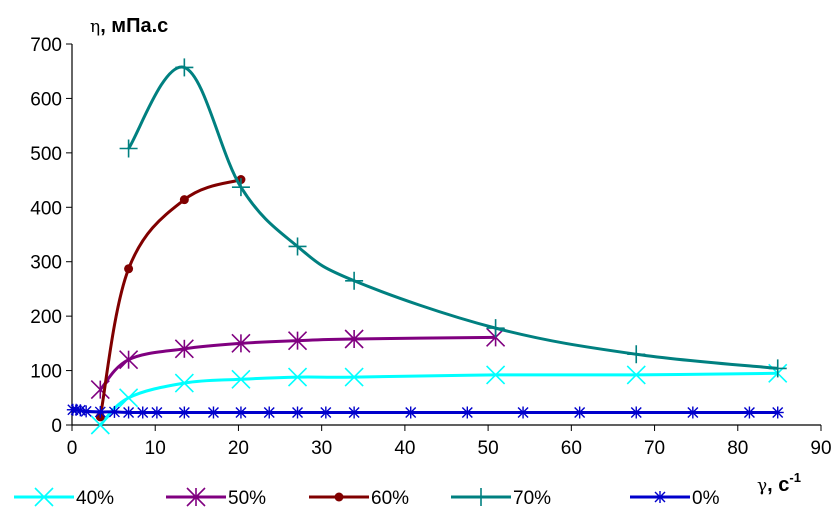 The width and height of the screenshot is (831, 518). I want to click on y-tick-label: 600, so click(46, 99).